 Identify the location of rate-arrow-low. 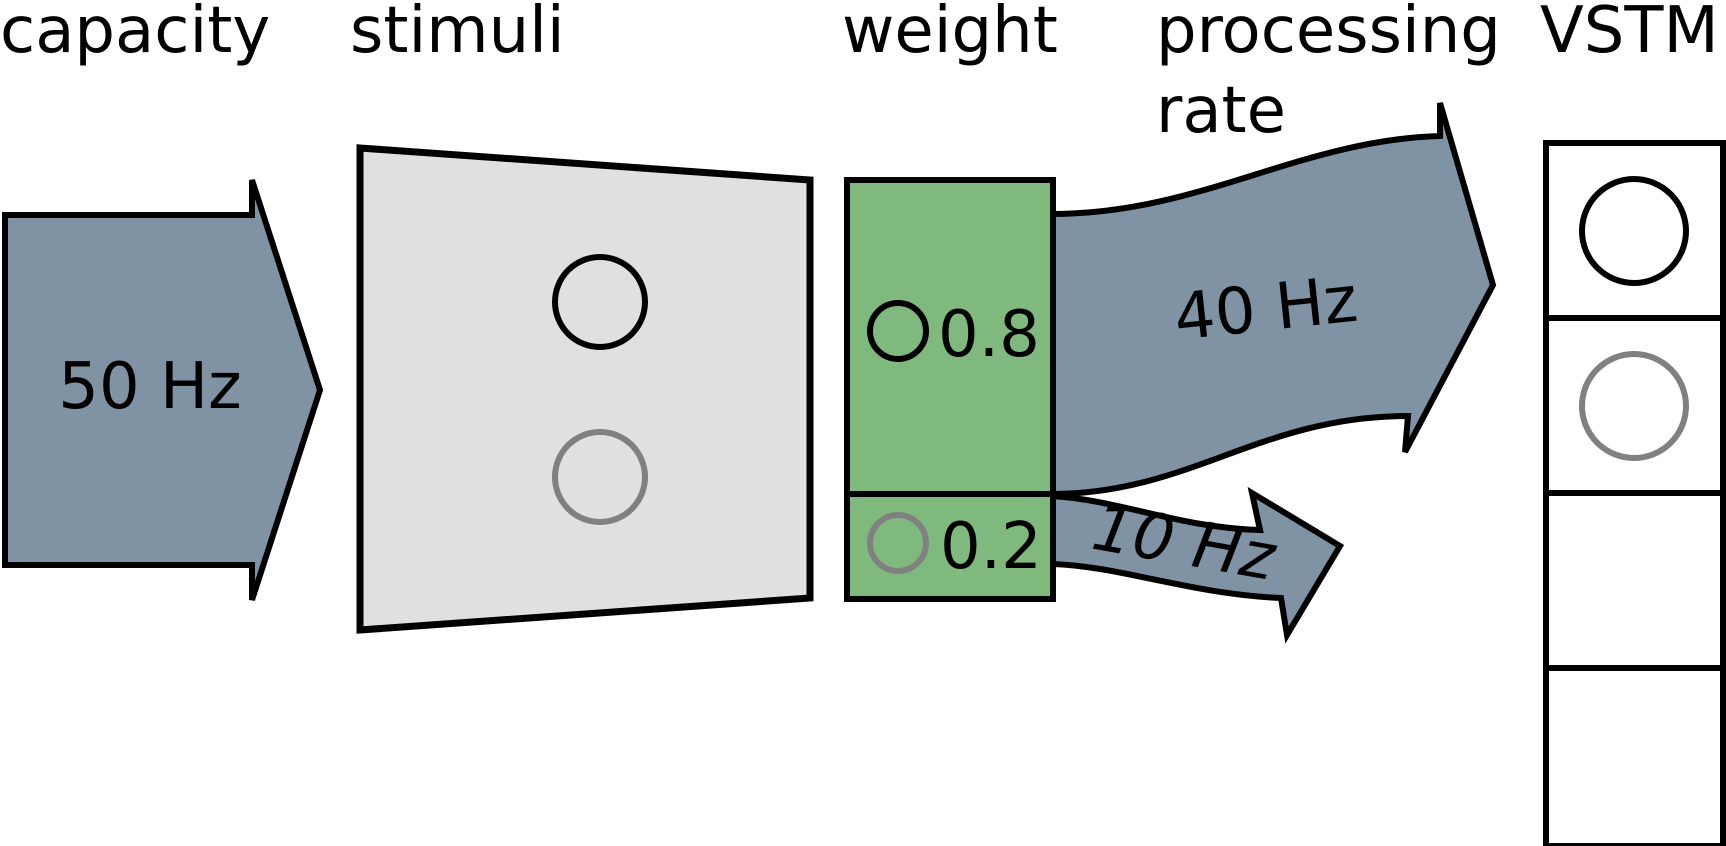
(1197, 565).